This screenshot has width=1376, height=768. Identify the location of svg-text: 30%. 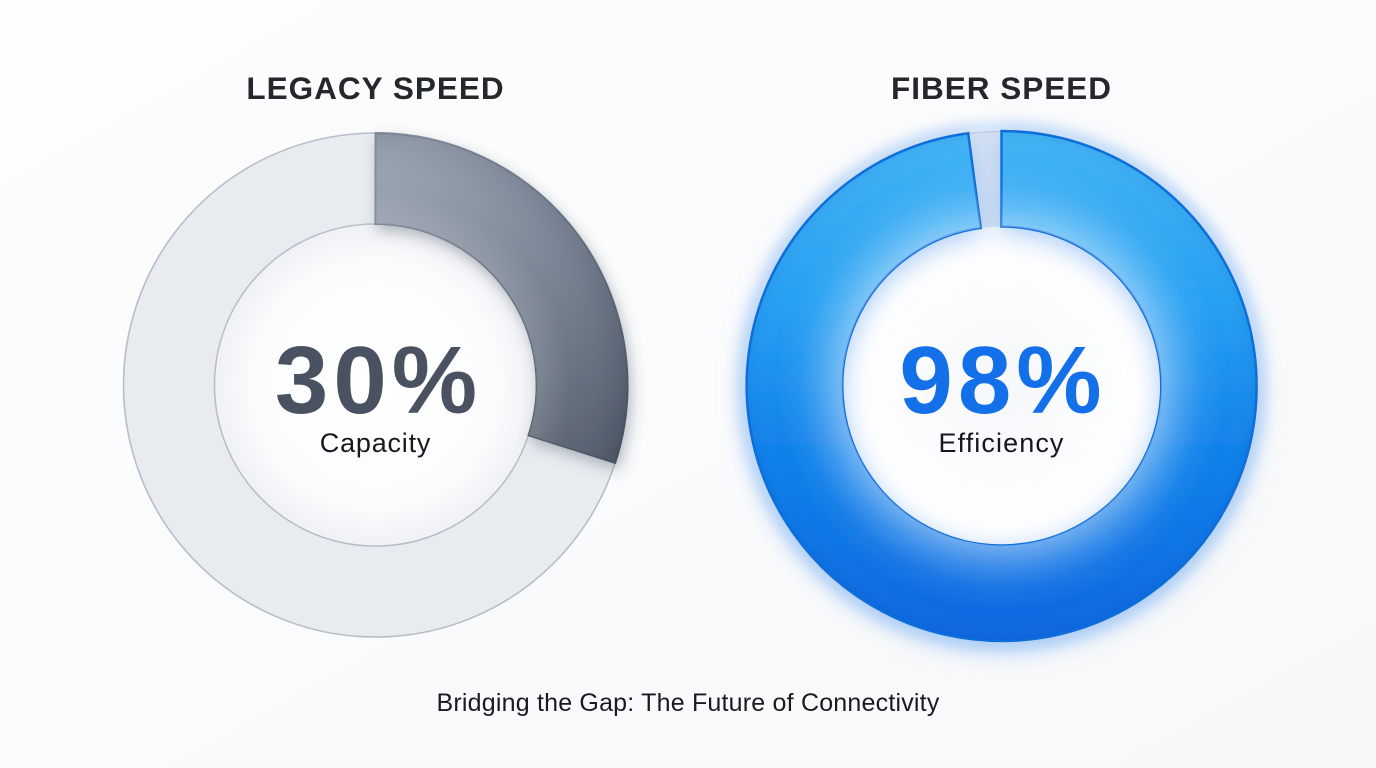
(378, 380).